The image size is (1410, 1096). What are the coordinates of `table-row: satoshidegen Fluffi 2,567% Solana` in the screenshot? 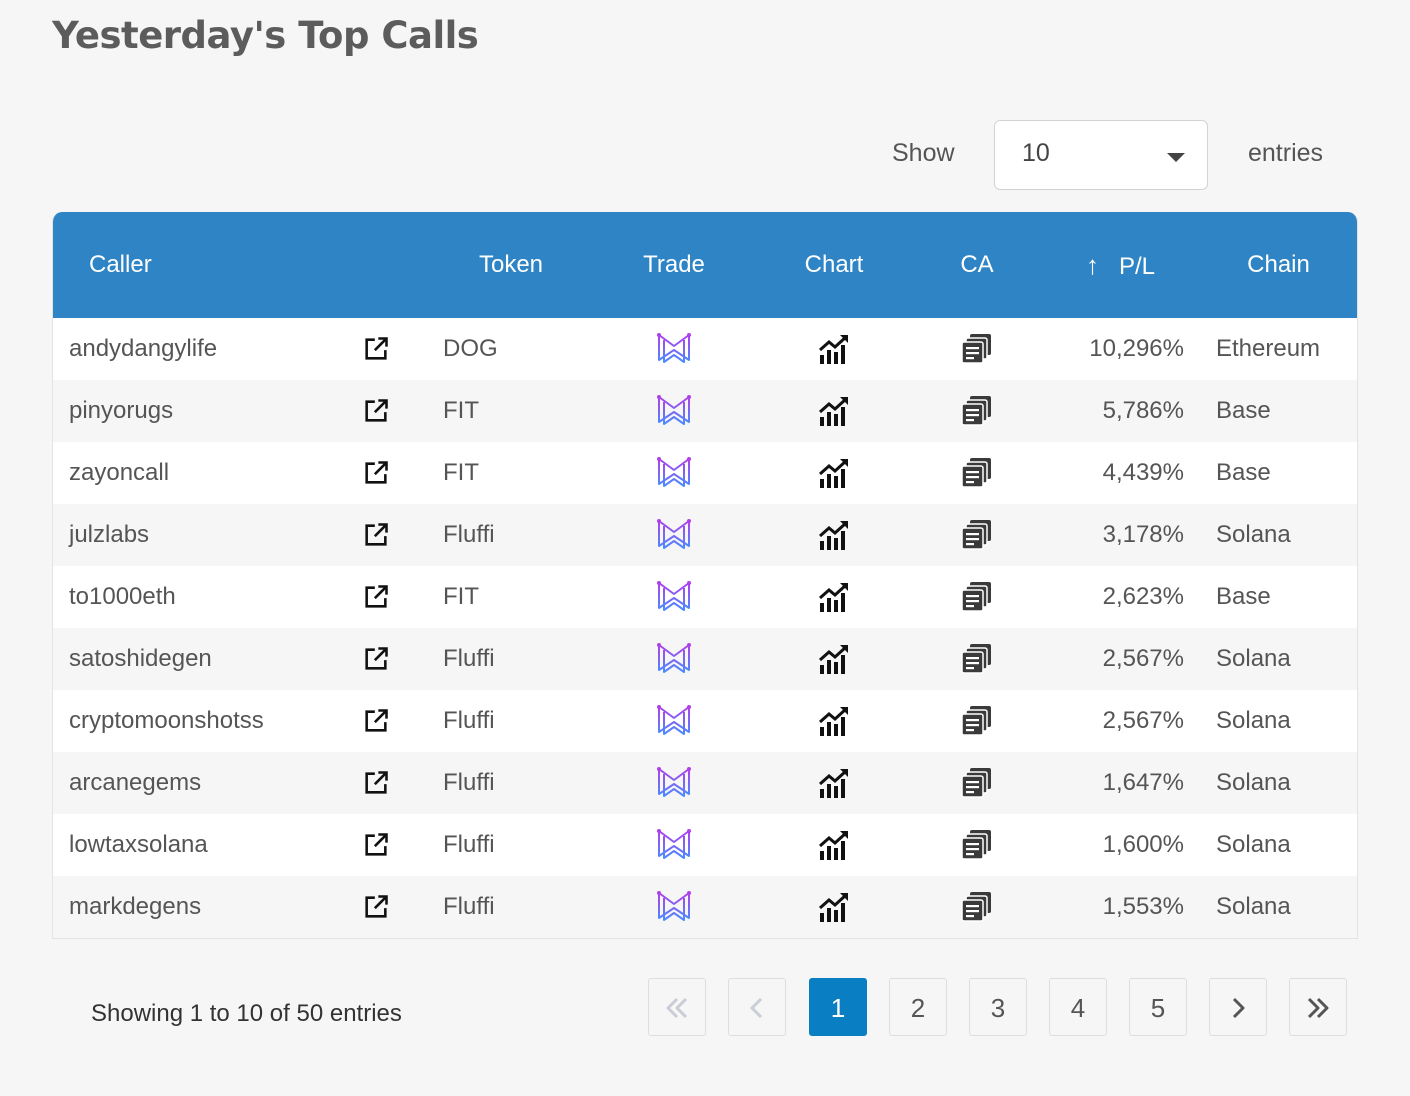 It's located at (705, 659).